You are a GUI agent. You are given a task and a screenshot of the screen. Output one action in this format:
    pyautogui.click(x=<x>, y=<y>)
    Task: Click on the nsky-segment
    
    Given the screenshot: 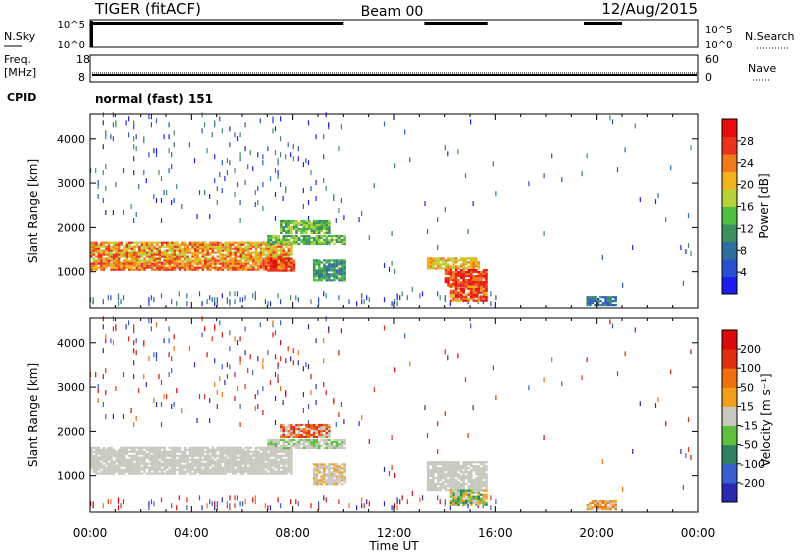 What is the action you would take?
    pyautogui.click(x=456, y=23)
    